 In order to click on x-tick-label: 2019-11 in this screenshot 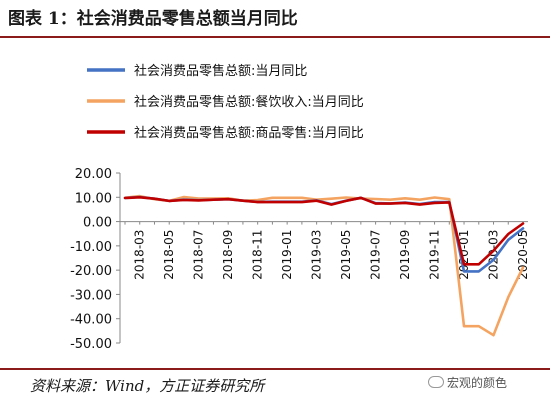, I will do `click(435, 255)`.